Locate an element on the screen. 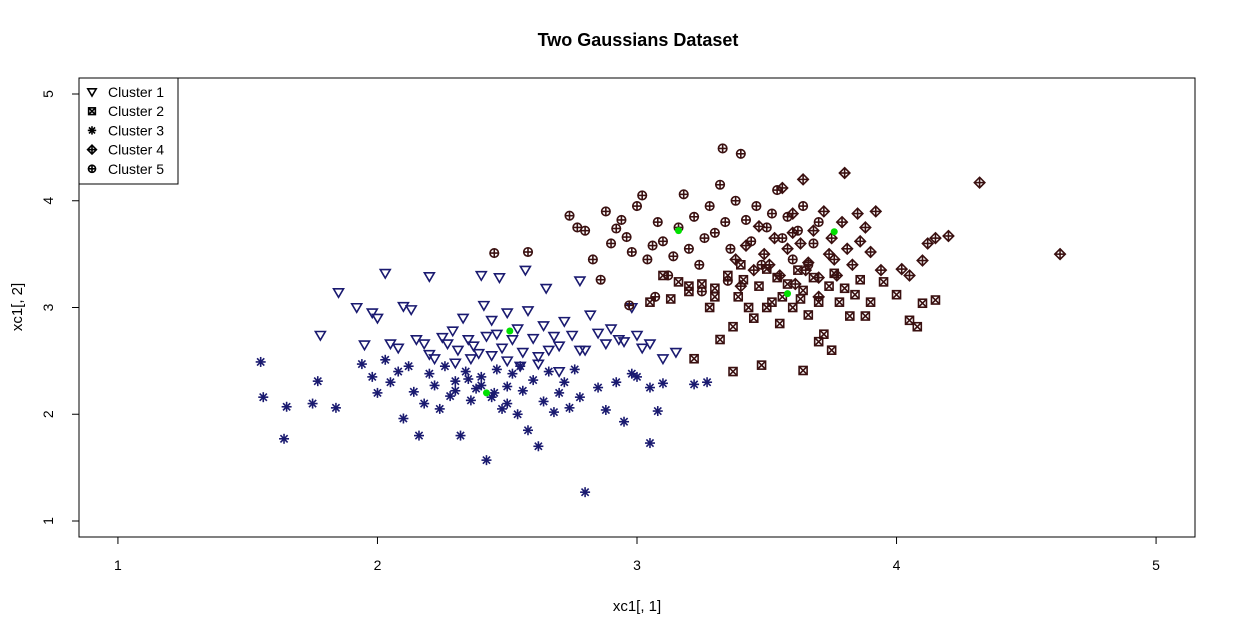  x-axis-label: xc1[, 1] is located at coordinates (637, 606).